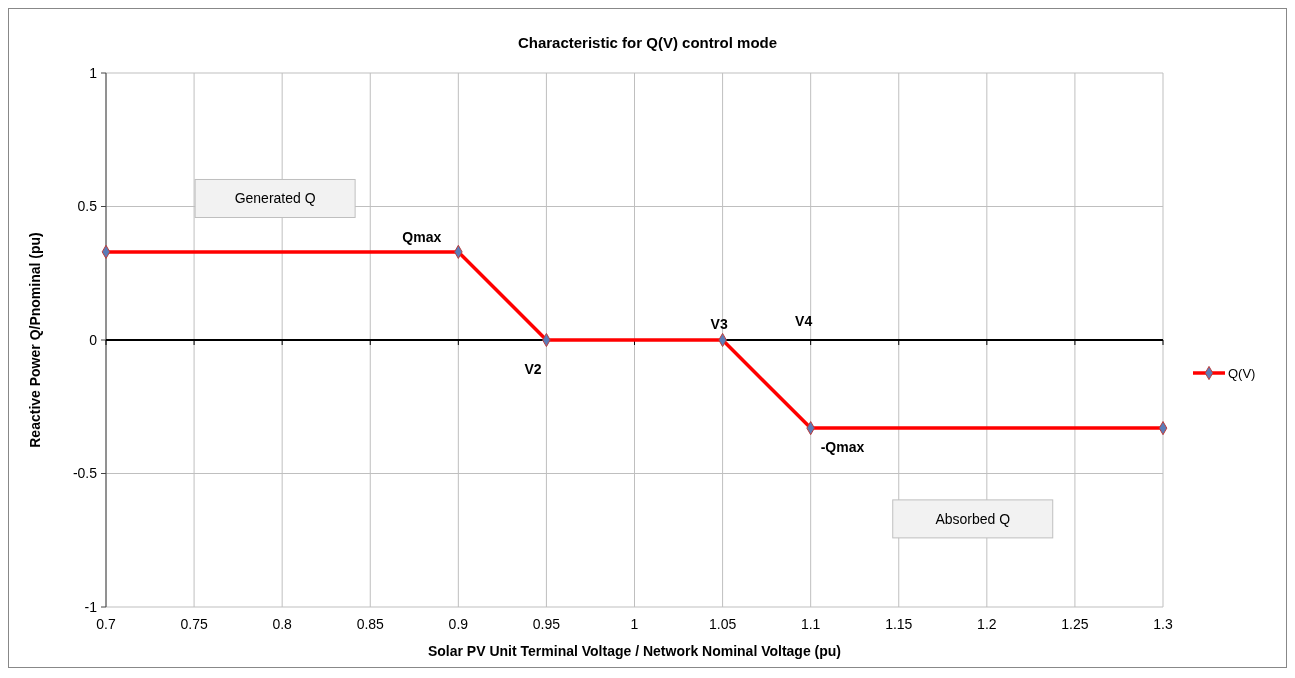  What do you see at coordinates (899, 624) in the screenshot?
I see `x-tick-label: 1.15` at bounding box center [899, 624].